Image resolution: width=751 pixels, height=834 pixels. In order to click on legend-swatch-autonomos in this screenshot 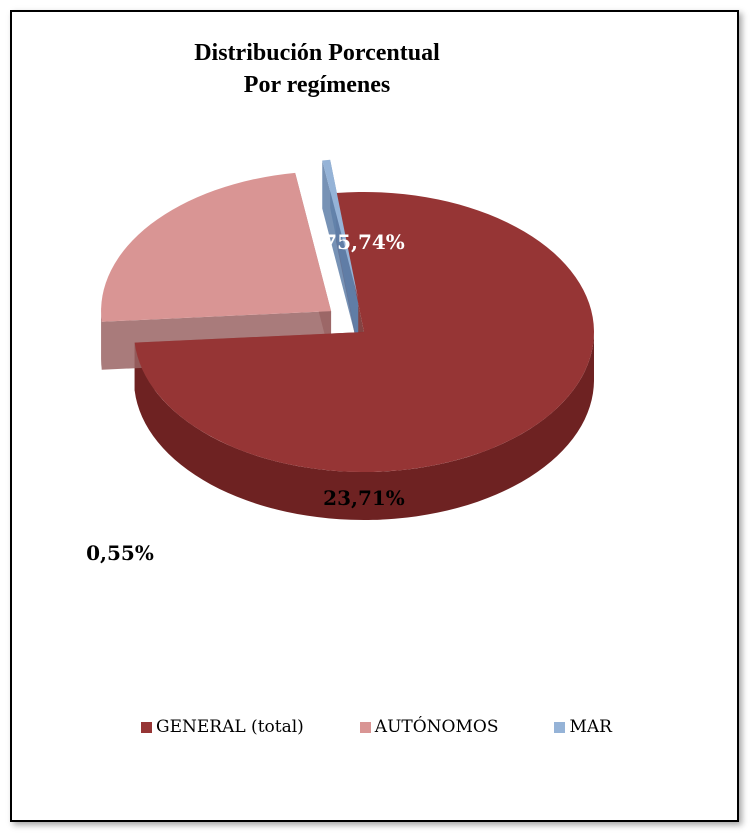, I will do `click(365, 727)`.